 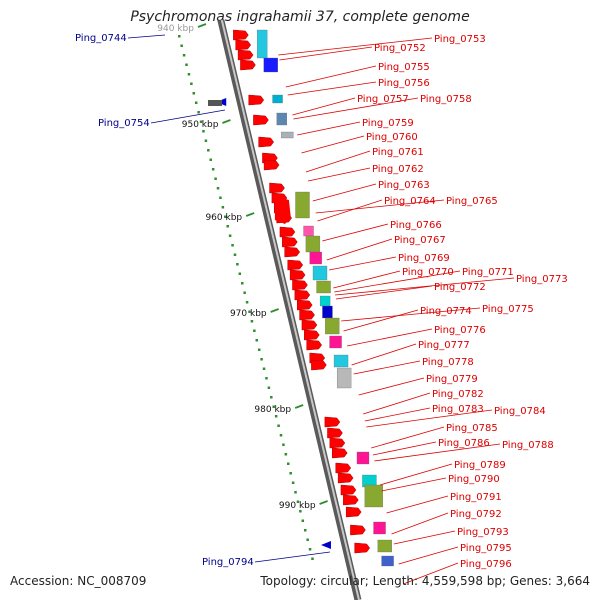 What do you see at coordinates (398, 152) in the screenshot?
I see `forward-gene-label: Ping_0761` at bounding box center [398, 152].